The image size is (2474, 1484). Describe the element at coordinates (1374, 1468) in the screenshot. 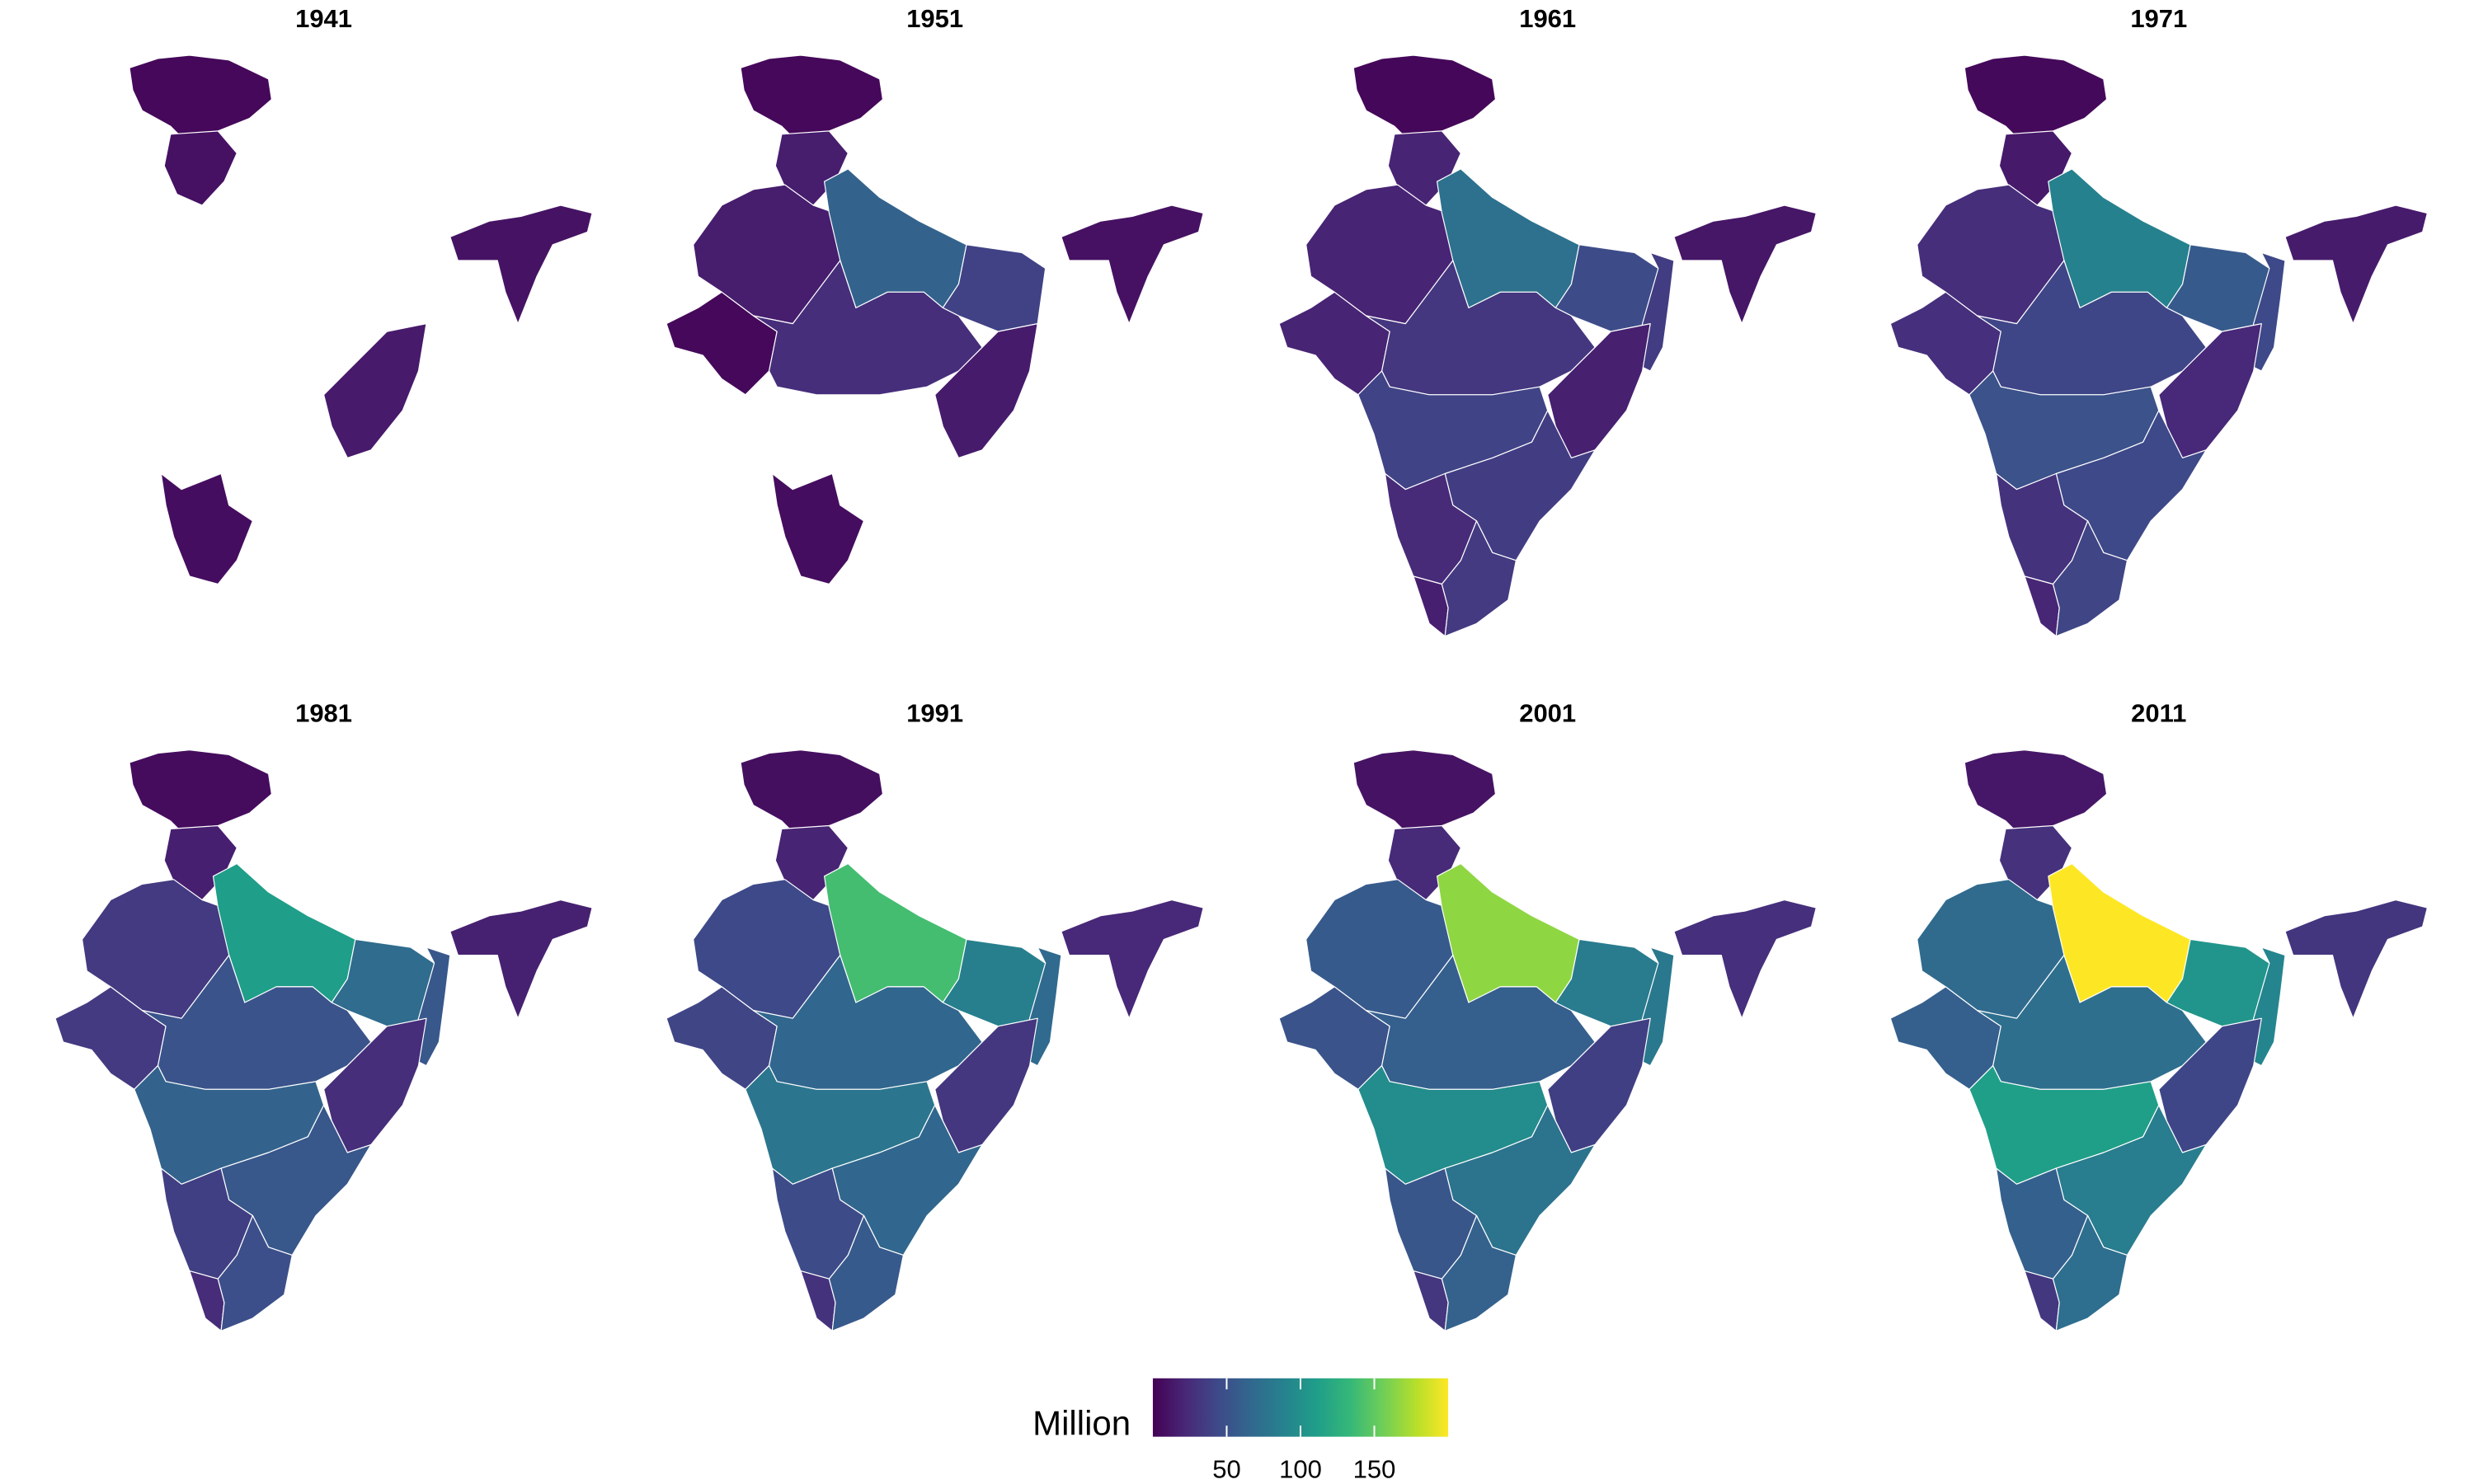

I see `legend-tick-label: 150` at that location.